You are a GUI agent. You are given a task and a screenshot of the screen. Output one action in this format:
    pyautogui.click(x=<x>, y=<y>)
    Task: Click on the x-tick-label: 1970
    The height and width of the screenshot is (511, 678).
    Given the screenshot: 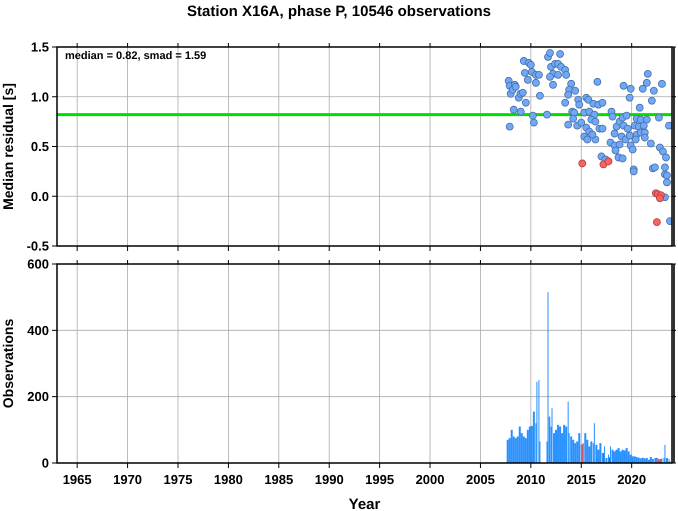 What is the action you would take?
    pyautogui.click(x=127, y=479)
    